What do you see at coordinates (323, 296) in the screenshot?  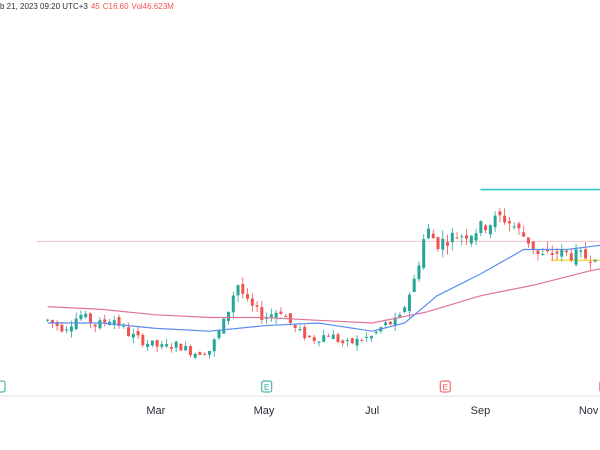 I see `ma-slow-line` at bounding box center [323, 296].